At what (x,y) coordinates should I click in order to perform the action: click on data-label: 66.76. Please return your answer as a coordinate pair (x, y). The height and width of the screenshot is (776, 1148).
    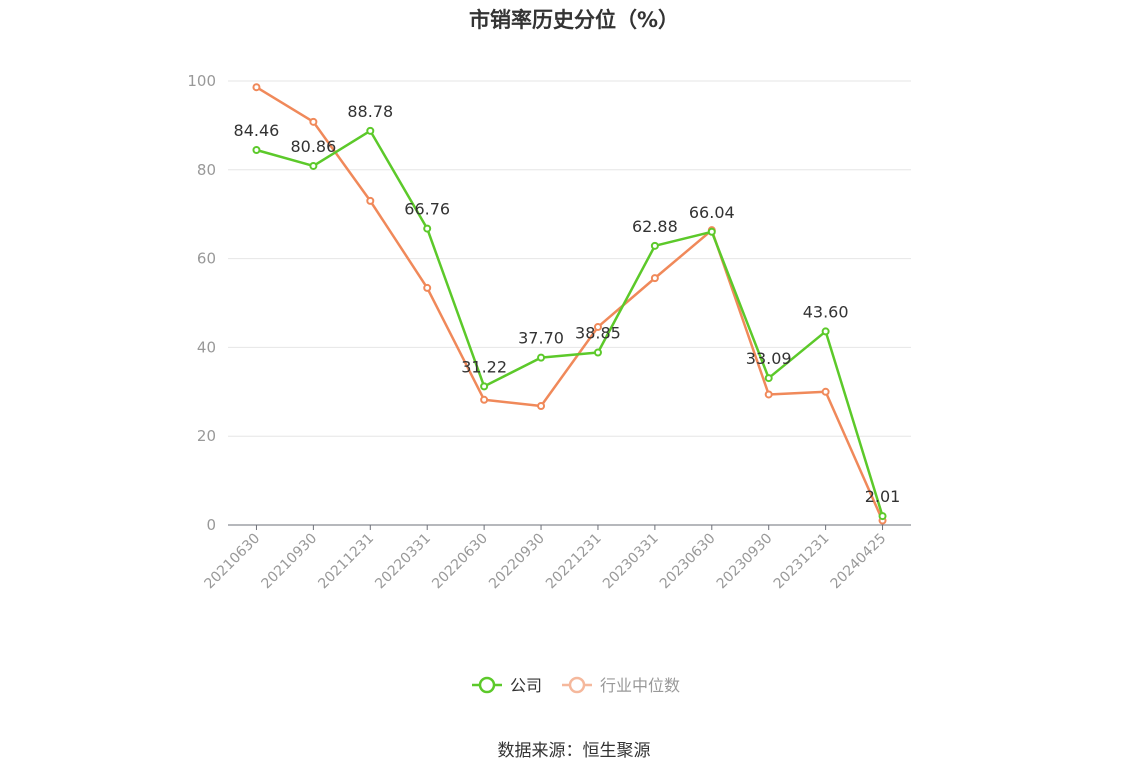
    Looking at the image, I should click on (427, 209).